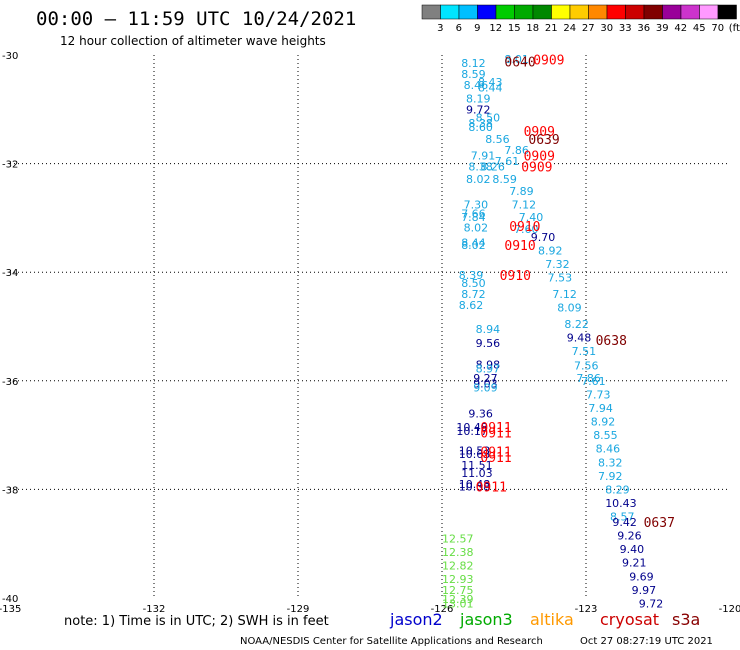 This screenshot has width=740, height=650. Describe the element at coordinates (458, 590) in the screenshot. I see `swh-value-label: 12.75` at that location.